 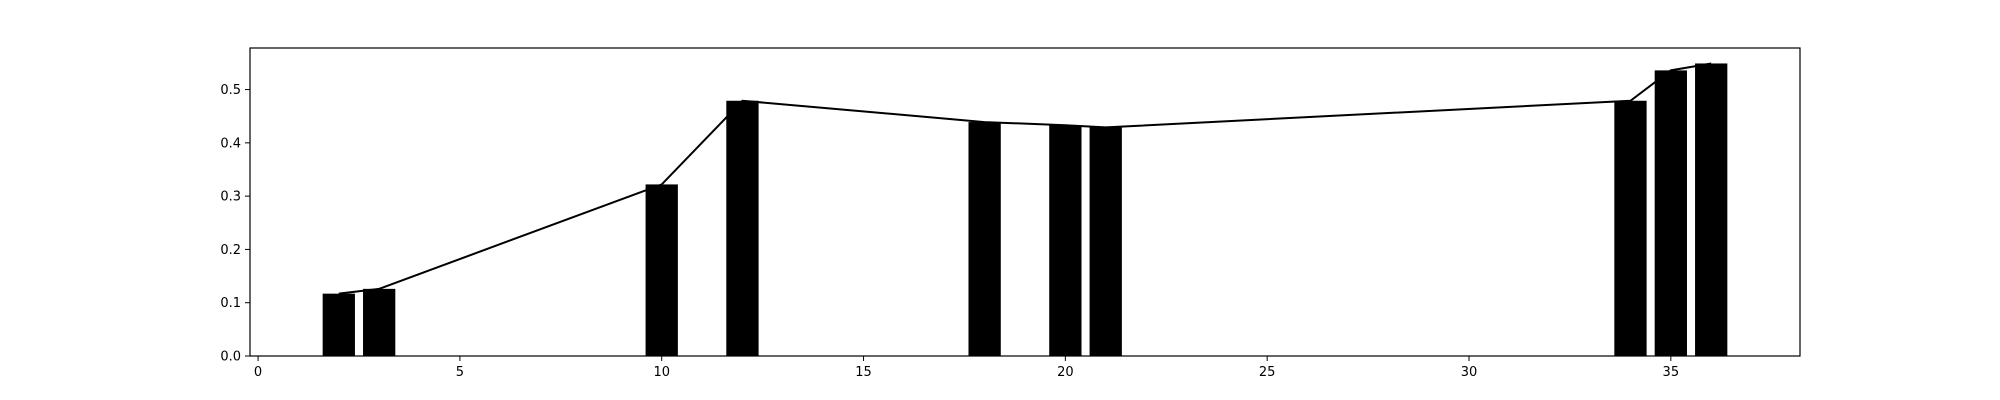 I want to click on x-tick-label-2: 10, so click(x=661, y=372).